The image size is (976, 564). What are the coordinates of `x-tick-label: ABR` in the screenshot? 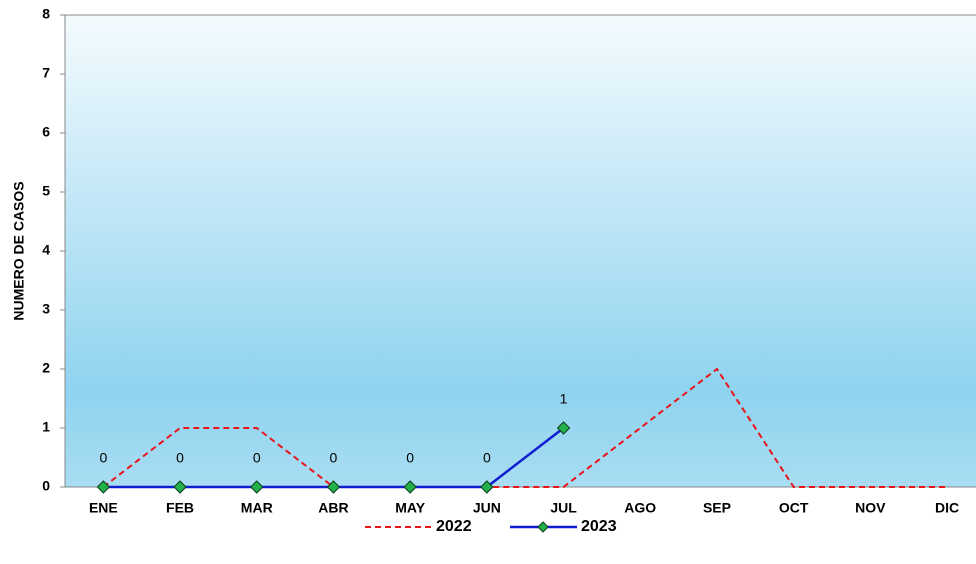 It's located at (333, 508).